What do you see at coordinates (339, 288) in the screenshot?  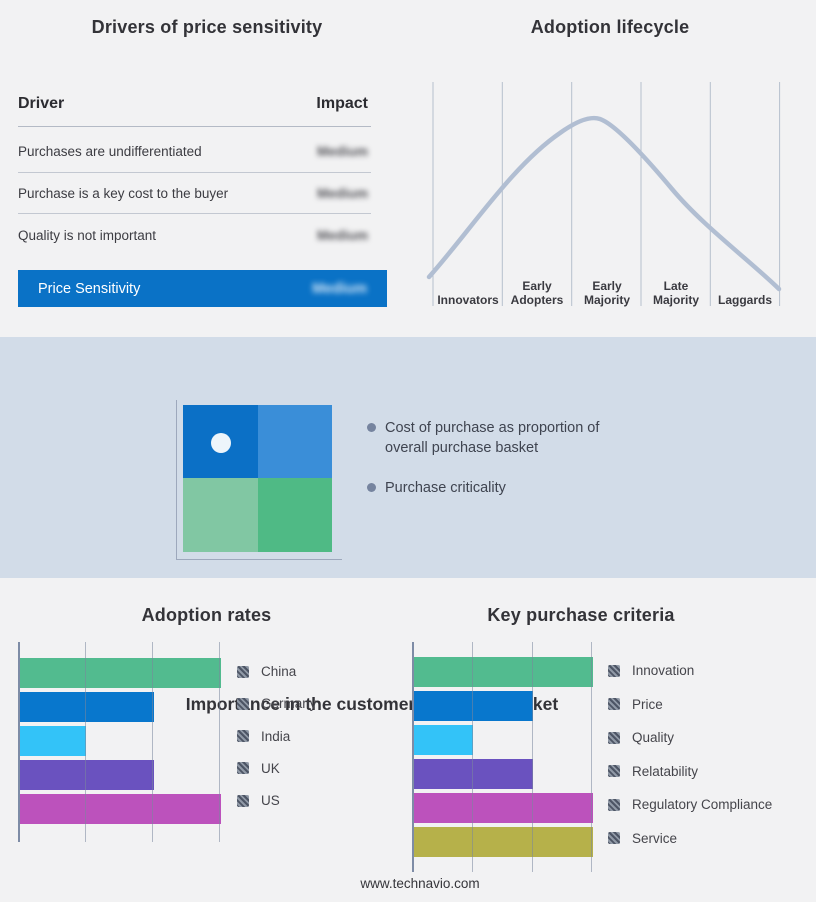 I see `summary-impact-obscured: Medium` at bounding box center [339, 288].